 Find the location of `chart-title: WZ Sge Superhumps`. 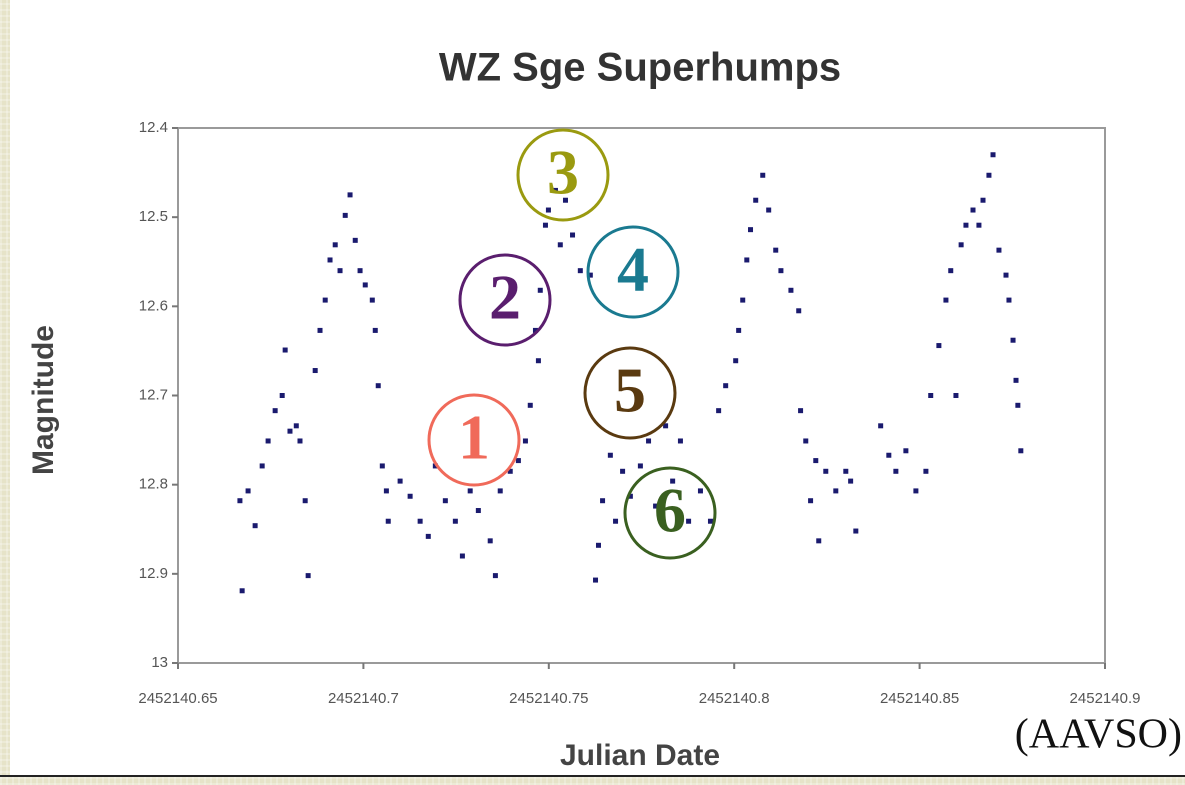

chart-title: WZ Sge Superhumps is located at coordinates (640, 68).